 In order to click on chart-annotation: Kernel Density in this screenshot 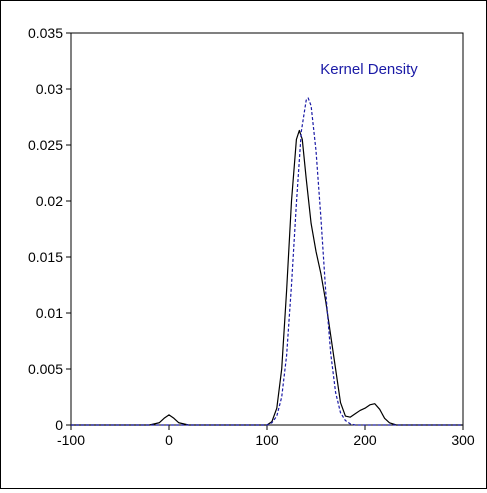, I will do `click(369, 69)`.